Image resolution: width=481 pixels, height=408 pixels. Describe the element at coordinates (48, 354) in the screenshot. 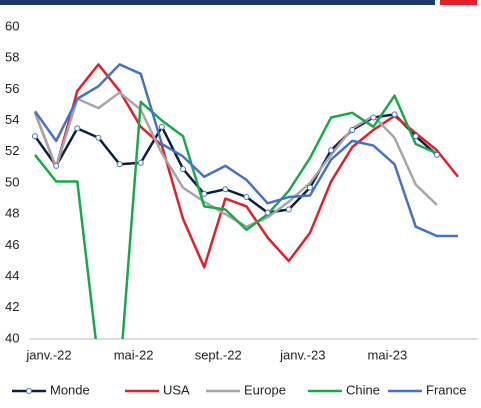

I see `x-tick-label: janv.-22` at that location.